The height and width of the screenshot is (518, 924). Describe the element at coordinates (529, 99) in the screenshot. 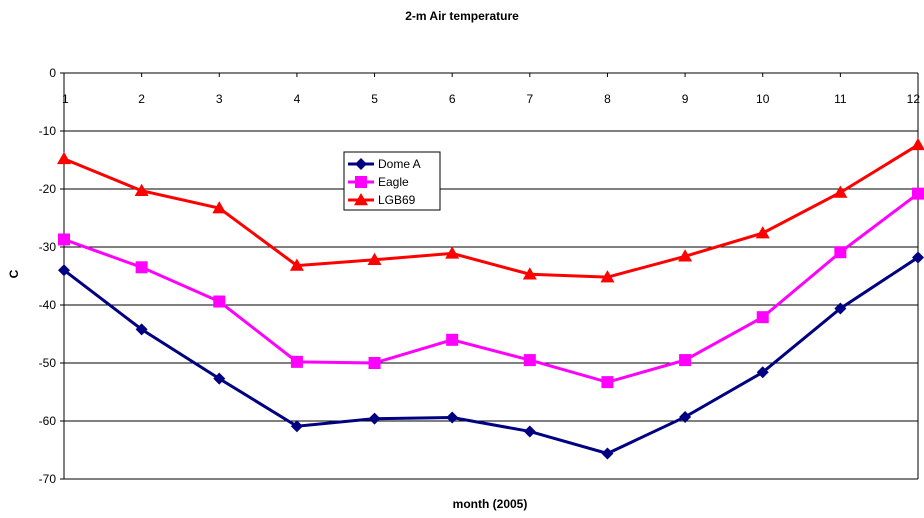

I see `x-tick-label: 7` at that location.